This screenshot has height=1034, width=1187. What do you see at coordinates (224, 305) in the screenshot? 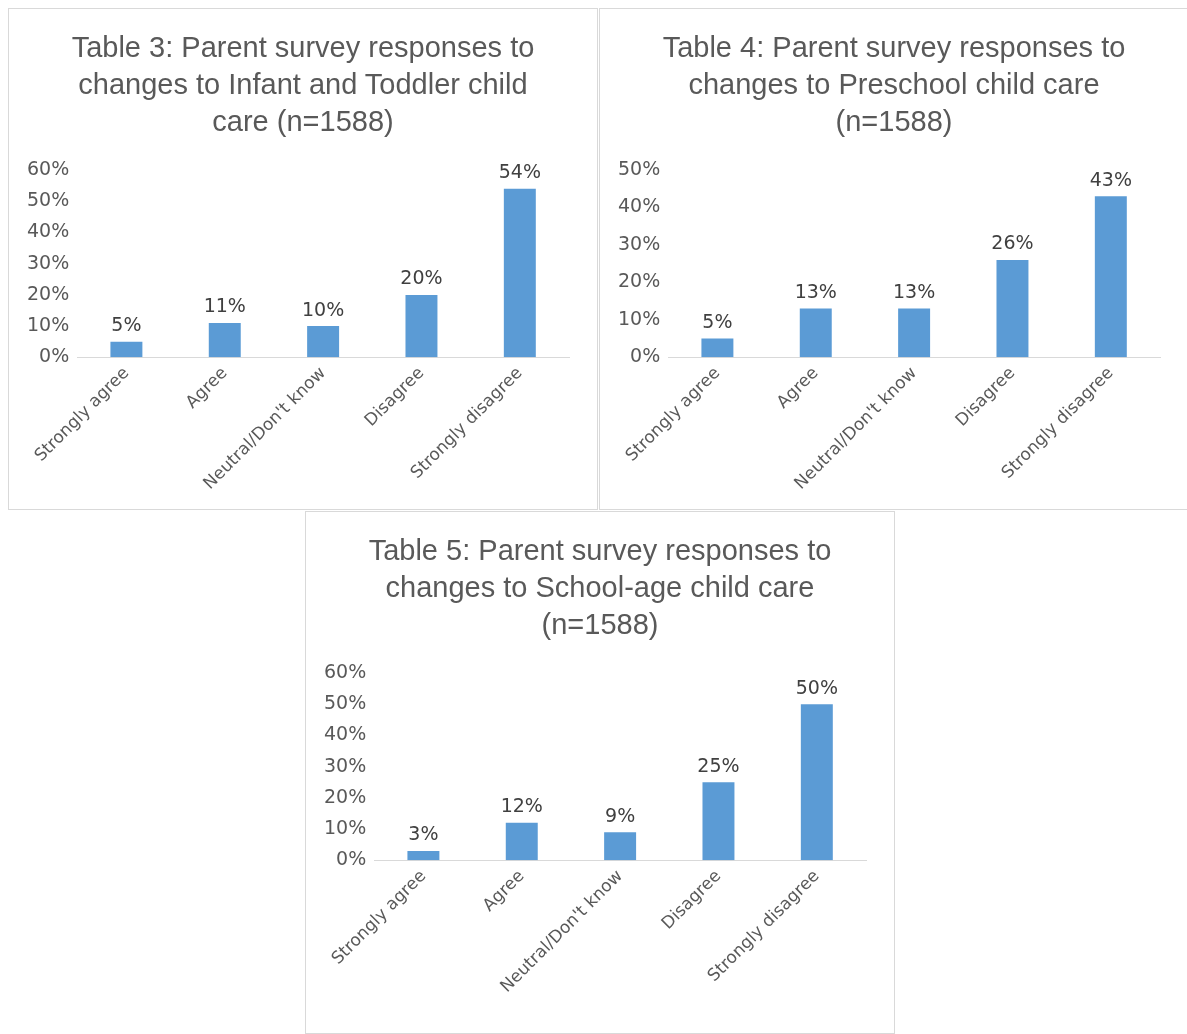
I see `data-label: 11%` at bounding box center [224, 305].